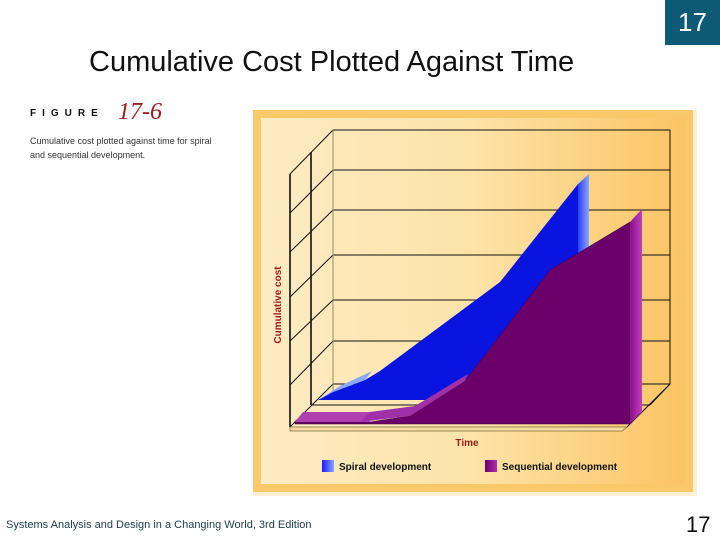 Image resolution: width=720 pixels, height=540 pixels. What do you see at coordinates (698, 524) in the screenshot?
I see `footer-page-number: 17` at bounding box center [698, 524].